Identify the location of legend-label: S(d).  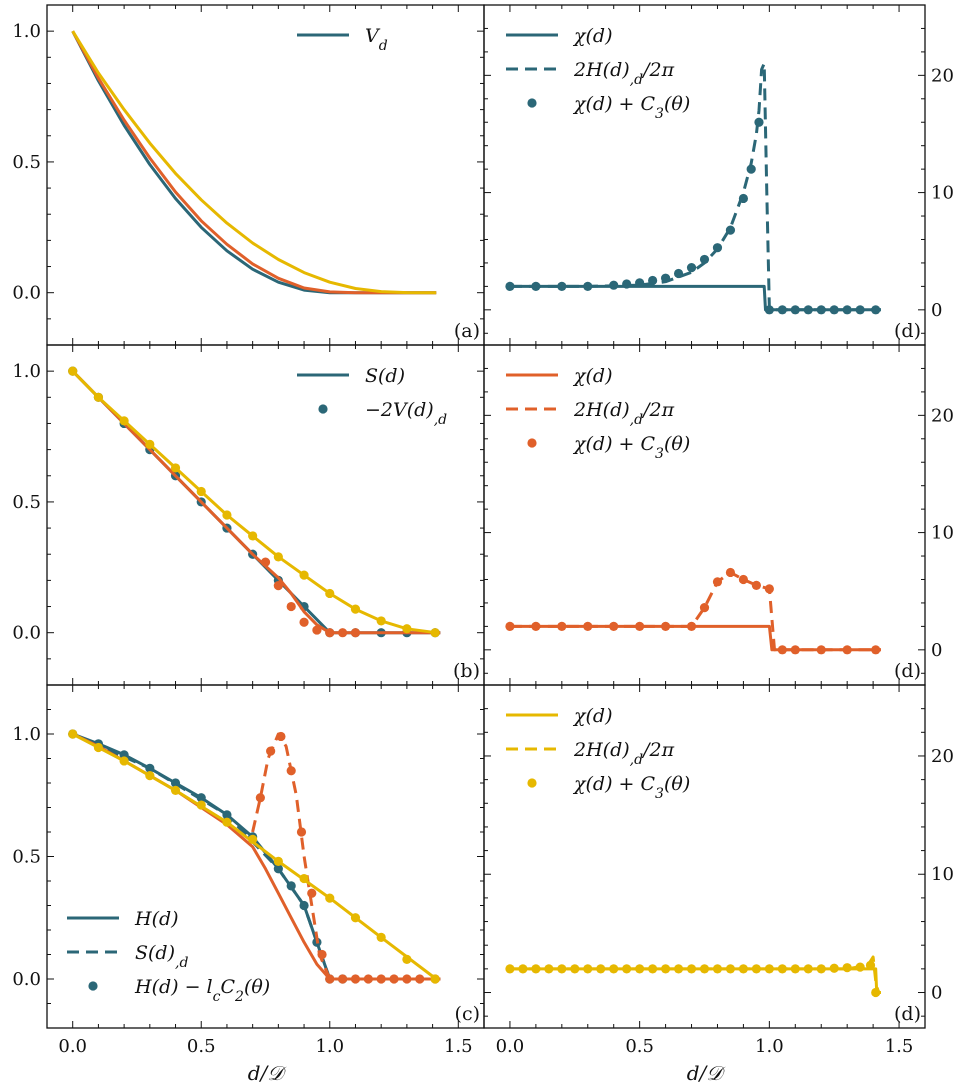
(385, 376).